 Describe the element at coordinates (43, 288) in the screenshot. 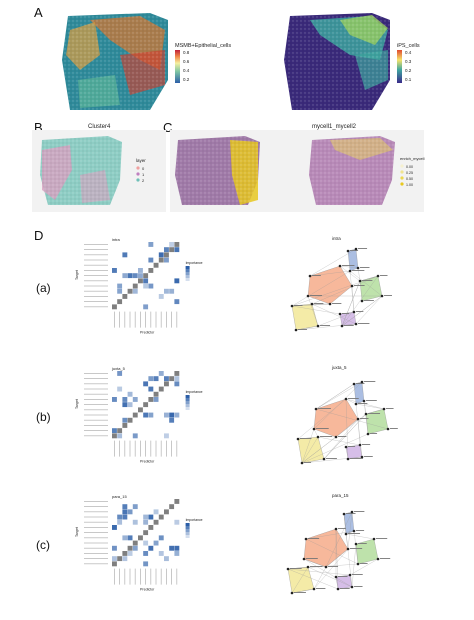

I see `row-label: (a)` at that location.